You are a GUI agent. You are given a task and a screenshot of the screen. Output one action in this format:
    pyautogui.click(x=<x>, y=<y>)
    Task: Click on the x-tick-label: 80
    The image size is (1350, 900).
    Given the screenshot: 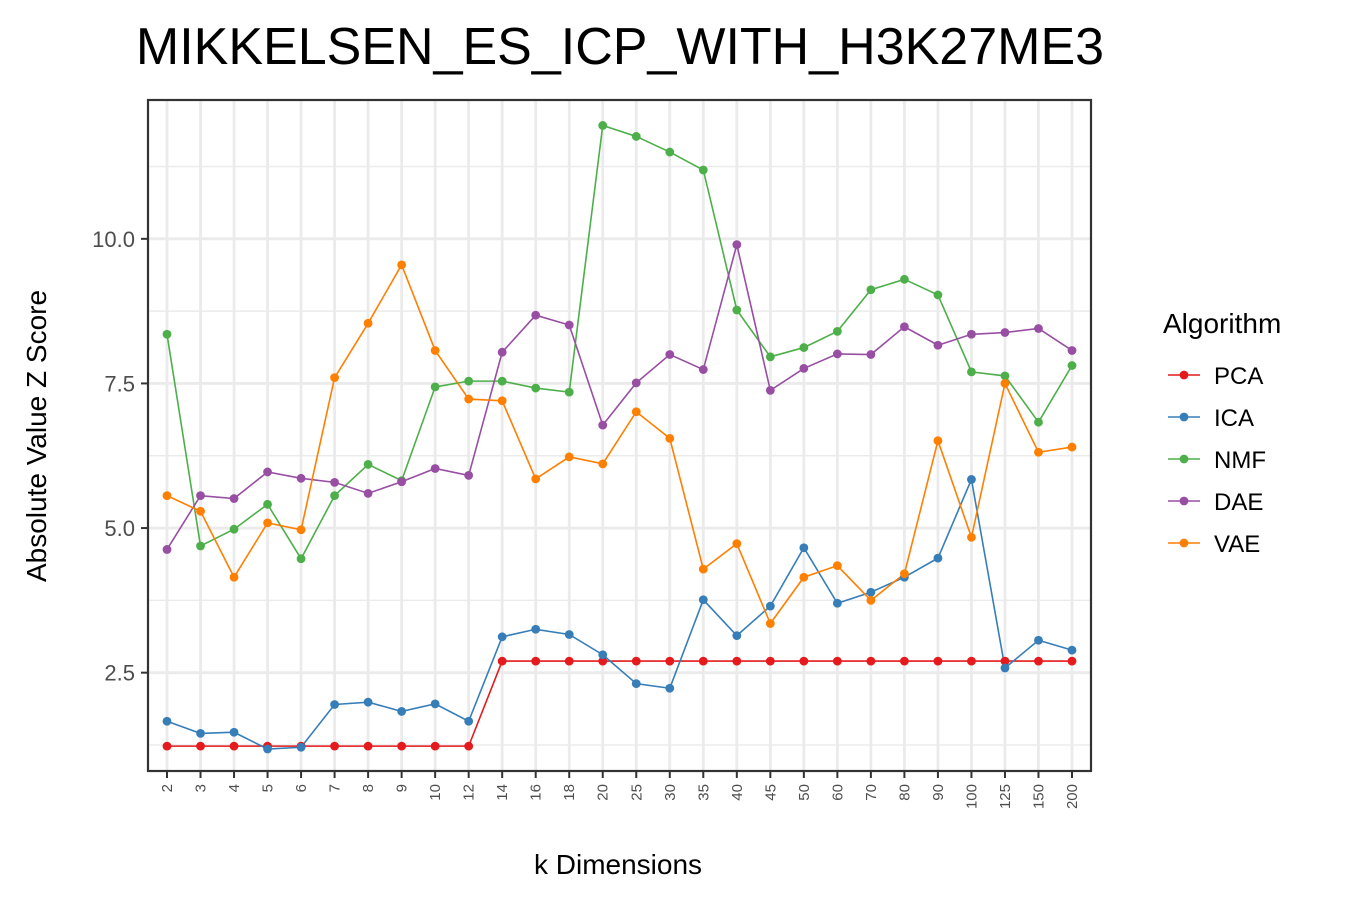 What is the action you would take?
    pyautogui.click(x=904, y=792)
    